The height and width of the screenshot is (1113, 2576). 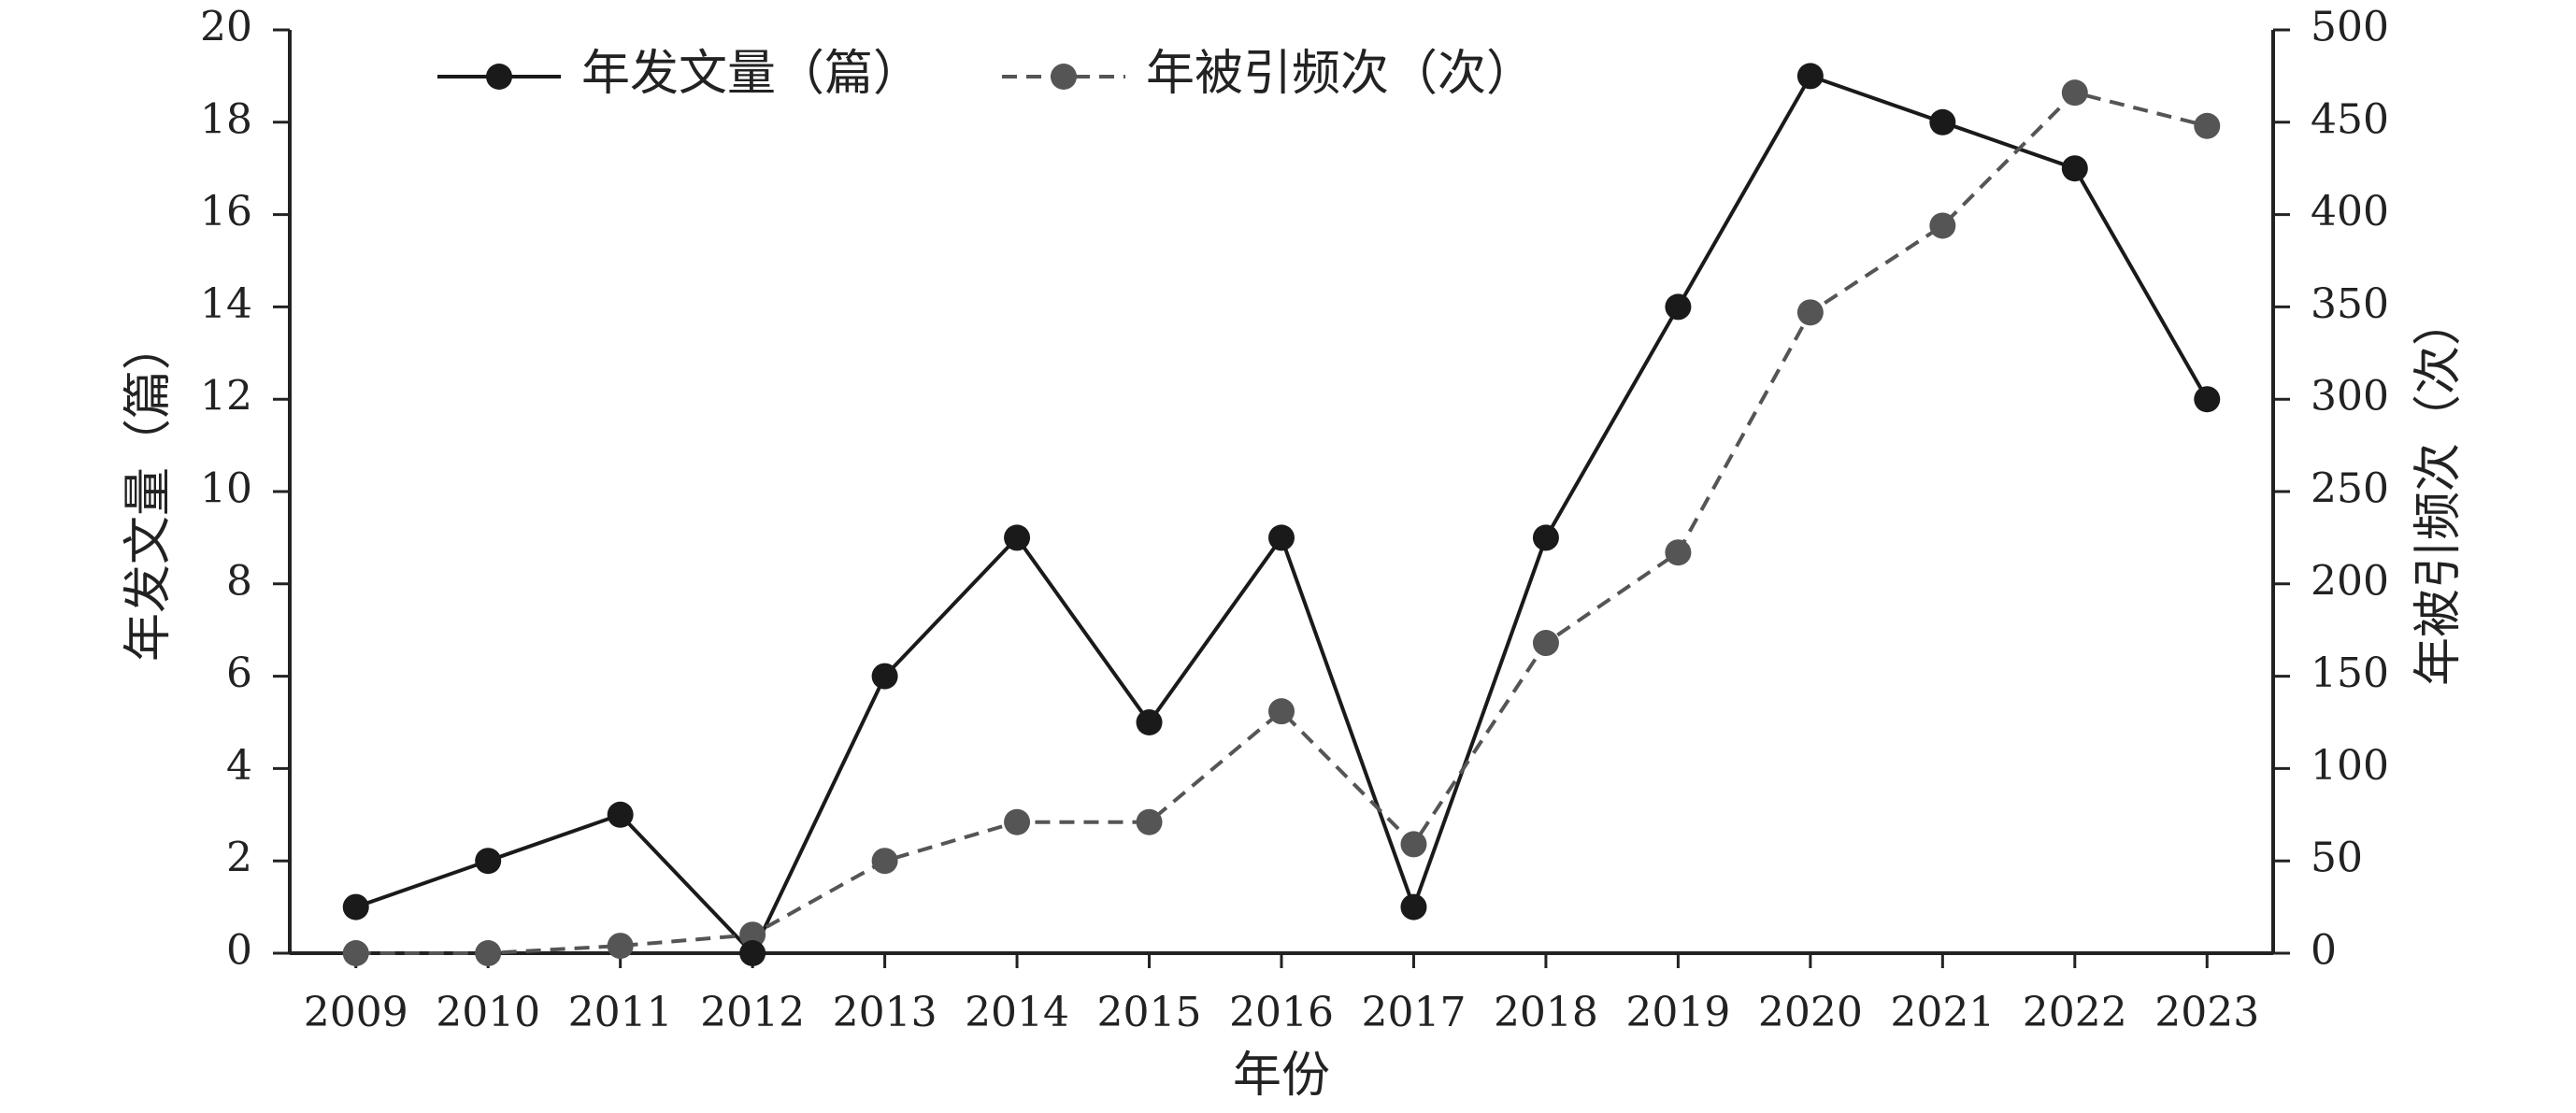 I want to click on right-y-tick-label: 450, so click(x=2350, y=119).